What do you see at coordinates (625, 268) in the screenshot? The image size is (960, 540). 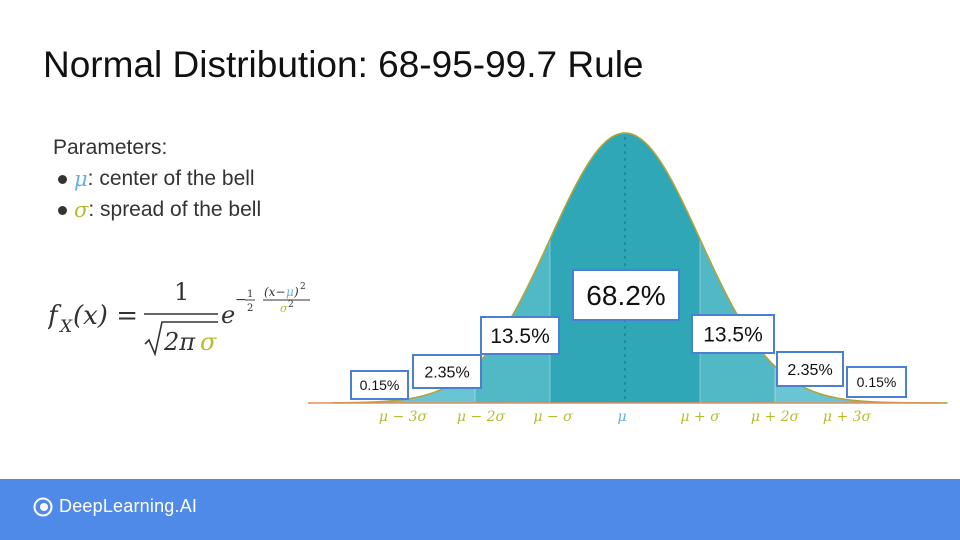 I see `region-center` at bounding box center [625, 268].